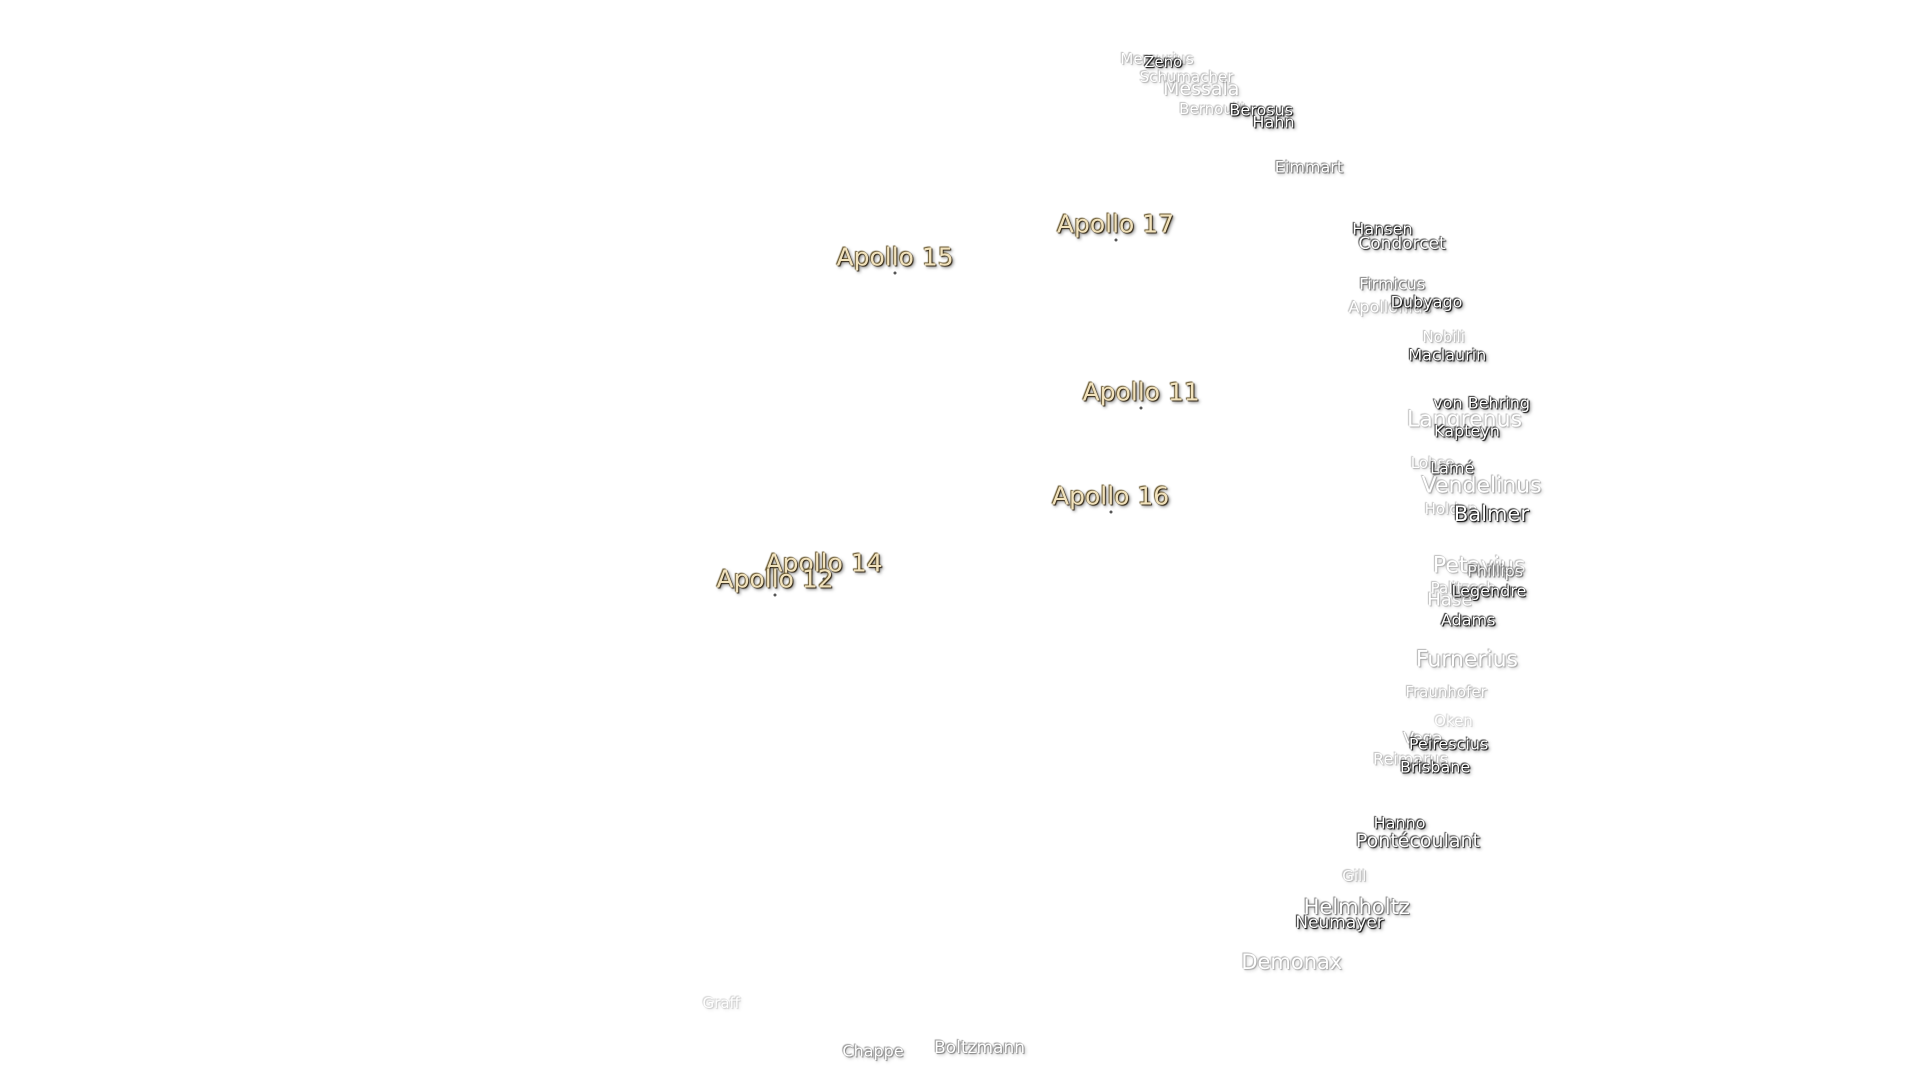 This screenshot has width=1920, height=1080. Describe the element at coordinates (1446, 691) in the screenshot. I see `crater-label: Fraunhofer` at that location.